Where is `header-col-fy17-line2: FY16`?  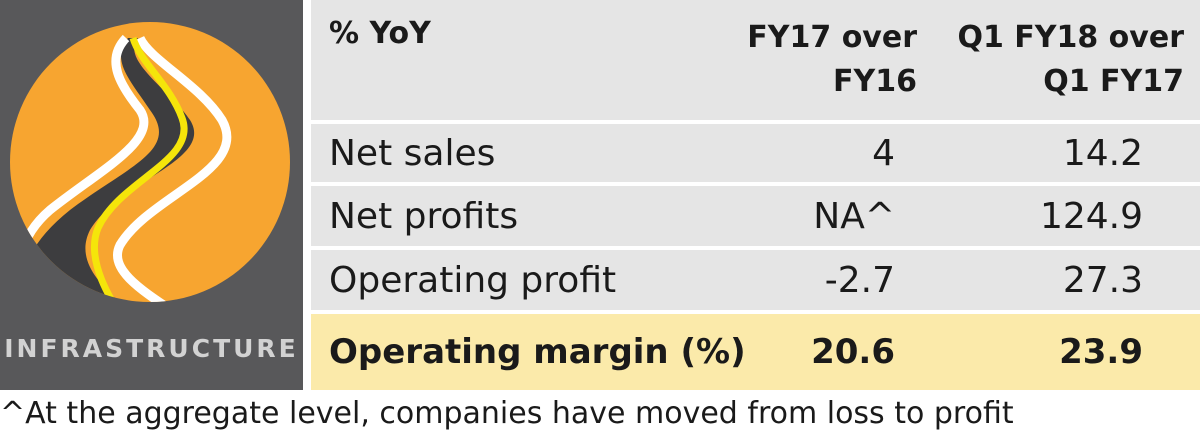 header-col-fy17-line2: FY16 is located at coordinates (875, 81).